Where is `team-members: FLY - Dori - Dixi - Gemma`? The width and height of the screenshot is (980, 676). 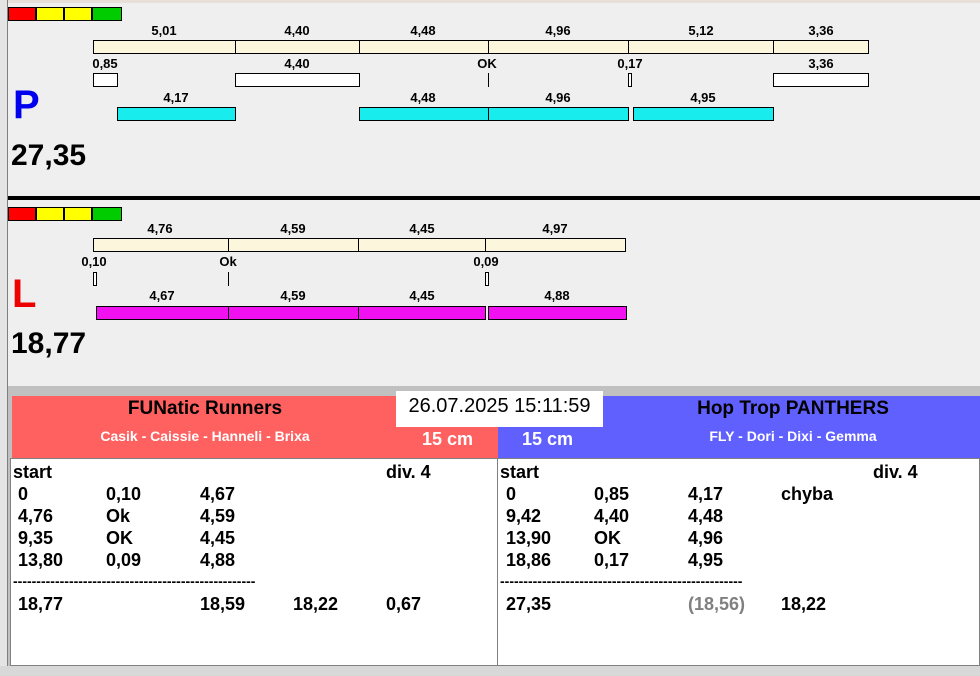
team-members: FLY - Dori - Dixi - Gemma is located at coordinates (793, 436).